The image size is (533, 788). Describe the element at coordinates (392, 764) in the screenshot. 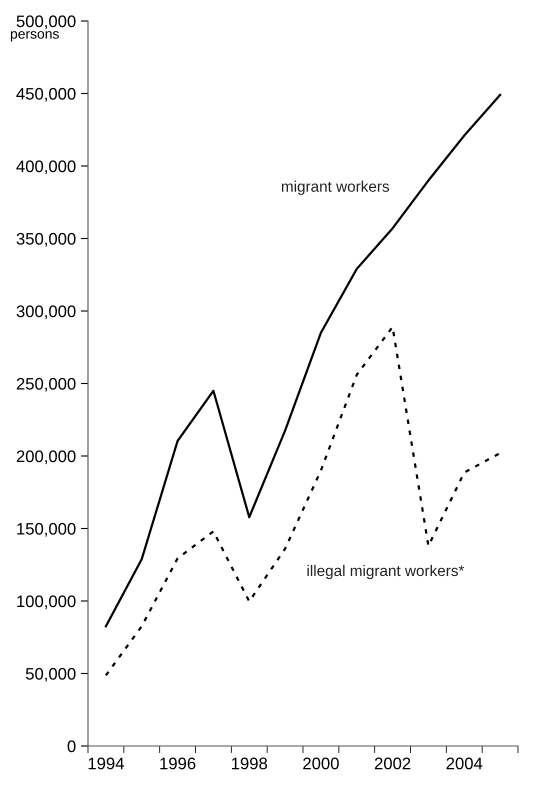

I see `x-tick-label: 2002` at that location.